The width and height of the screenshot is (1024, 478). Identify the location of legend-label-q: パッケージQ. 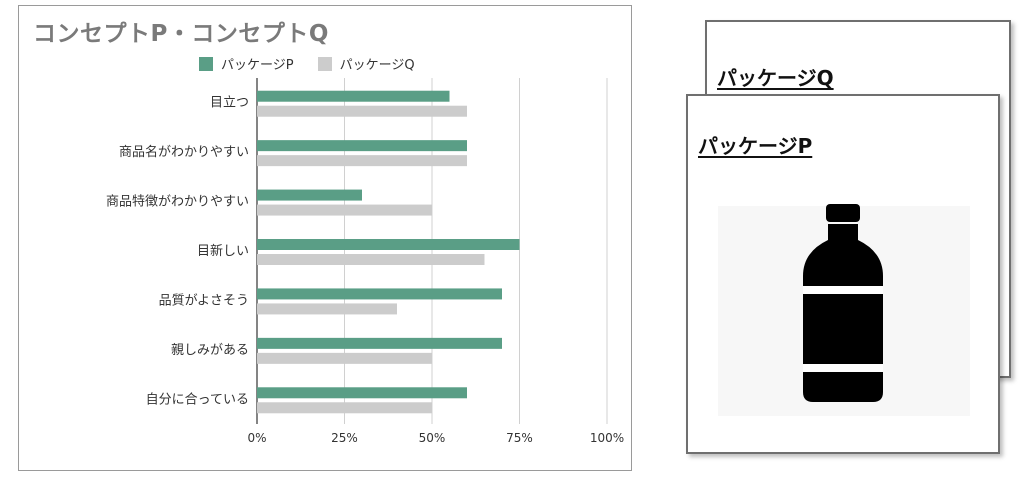
(377, 65).